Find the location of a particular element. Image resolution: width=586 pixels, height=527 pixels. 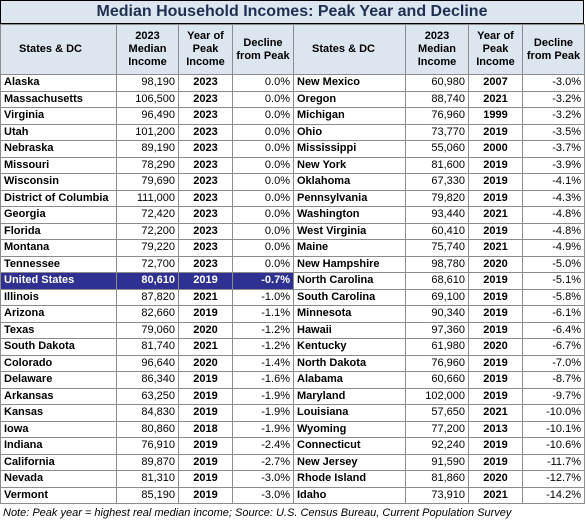

left-state-cell: Arizona is located at coordinates (58, 314).